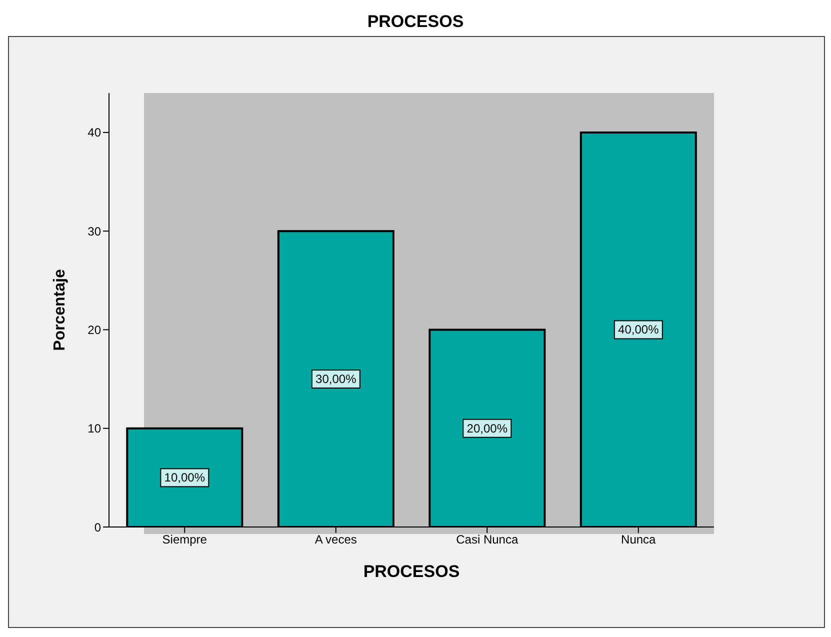 This screenshot has width=831, height=637. Describe the element at coordinates (185, 477) in the screenshot. I see `data-label: 10,00%` at that location.